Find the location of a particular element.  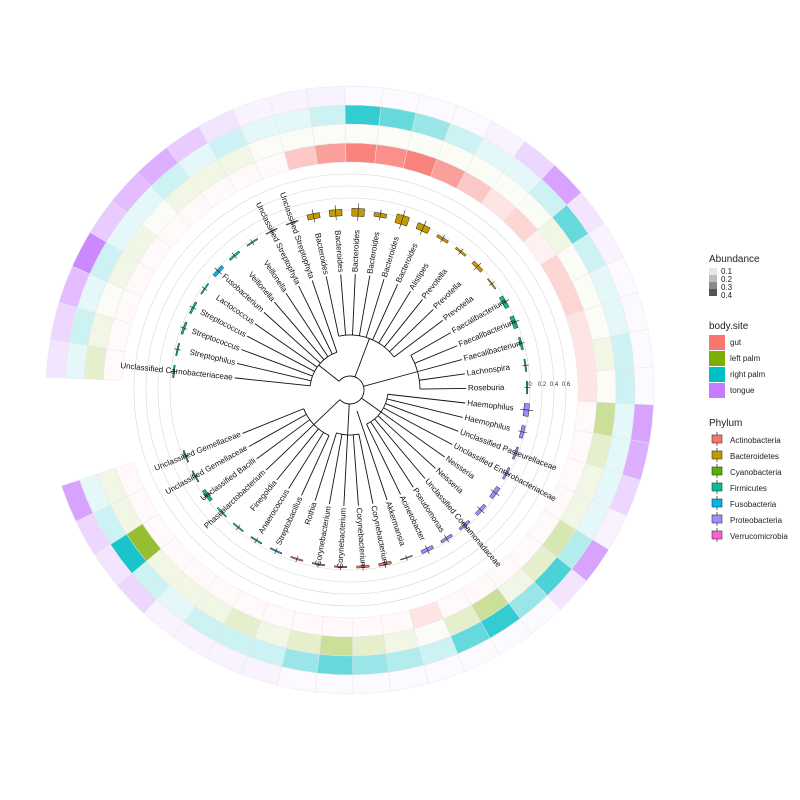

abundance-label-4: 0.4 is located at coordinates (727, 295).